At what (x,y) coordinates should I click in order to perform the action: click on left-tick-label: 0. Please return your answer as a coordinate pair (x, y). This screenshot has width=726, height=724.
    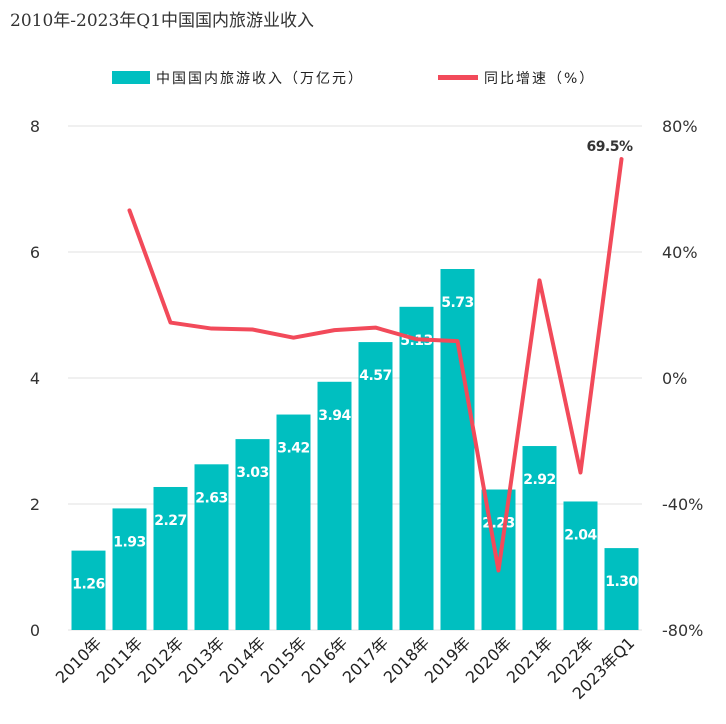
    Looking at the image, I should click on (35, 630).